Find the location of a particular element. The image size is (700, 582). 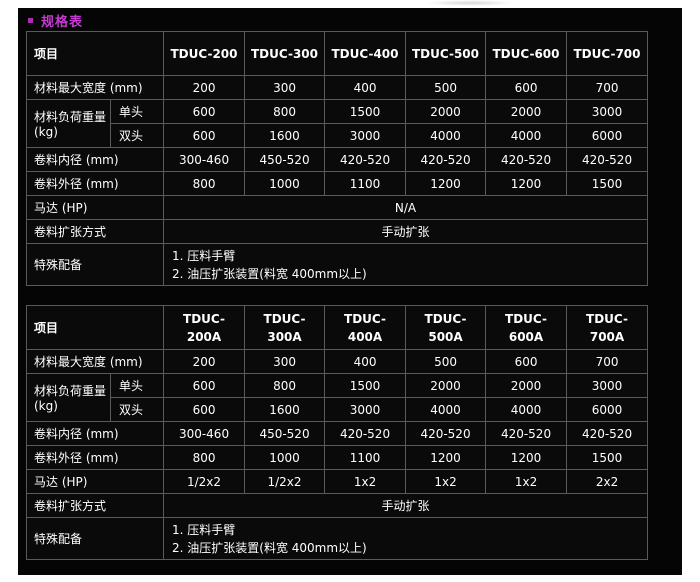

table-cell: 1/2x2 is located at coordinates (285, 481).